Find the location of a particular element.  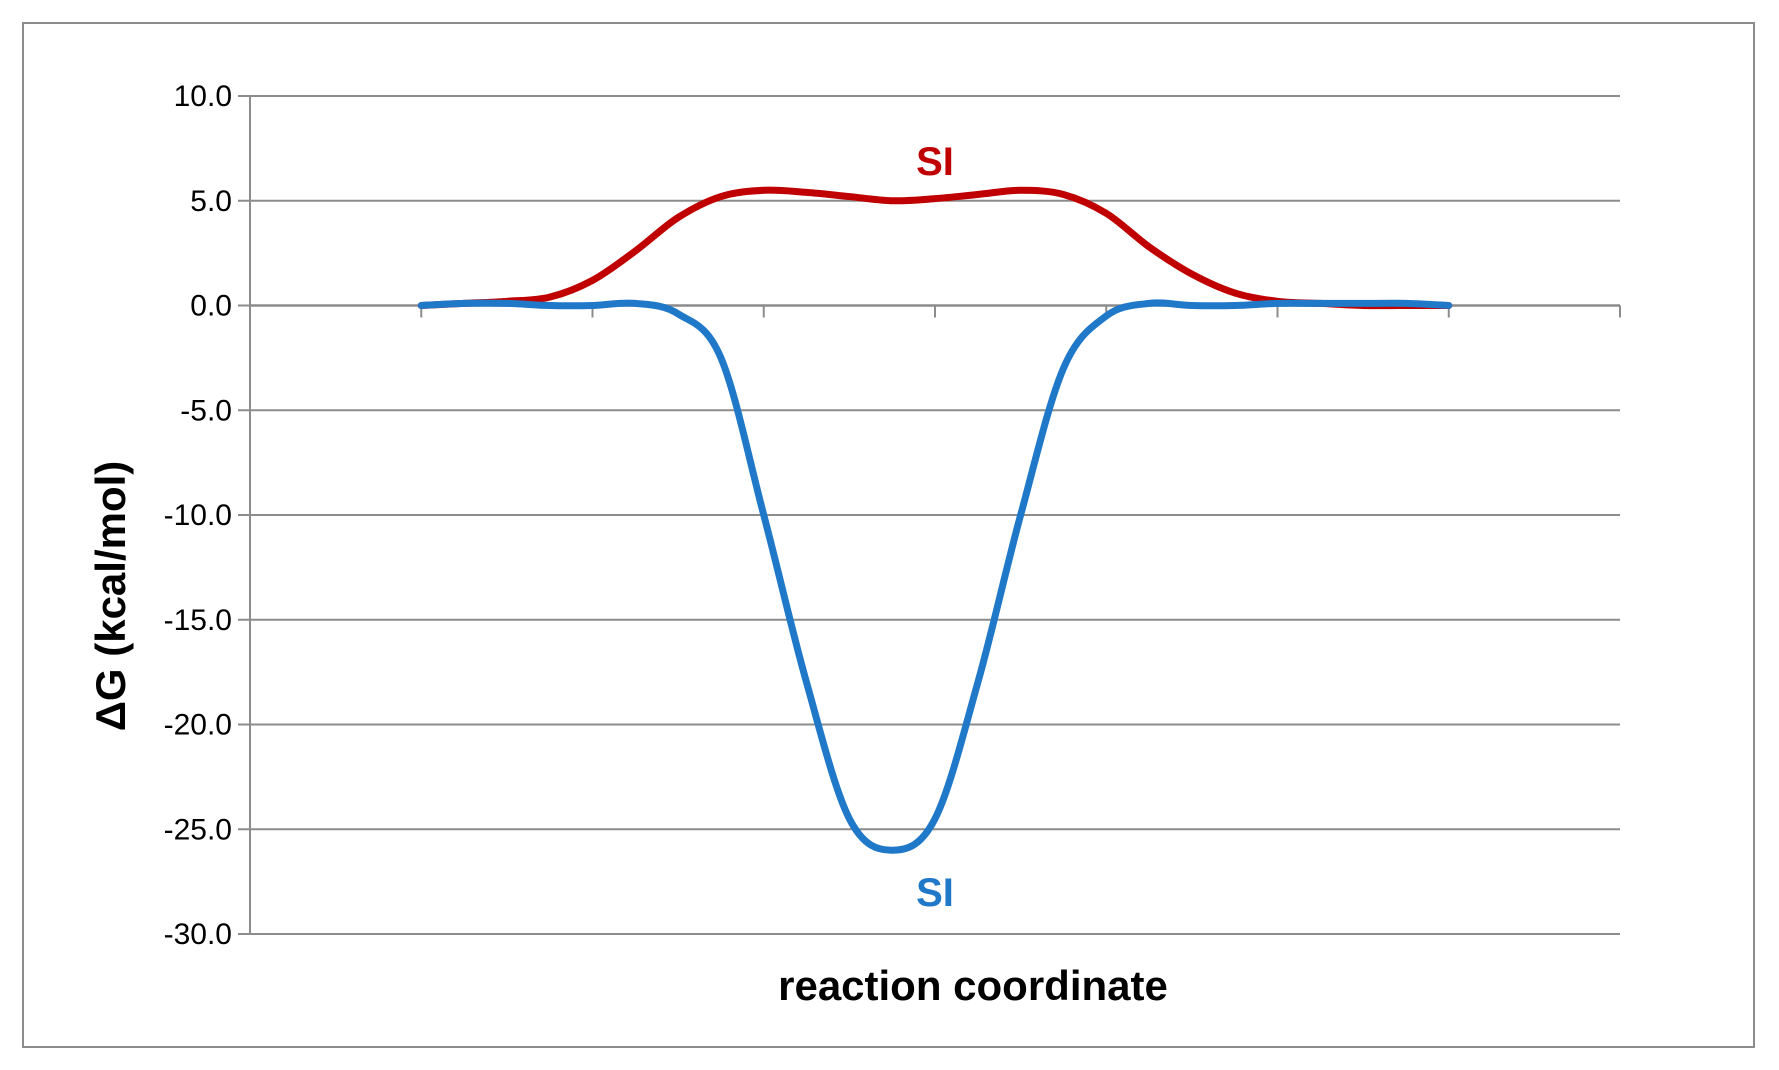

y-tick-label: -10.0 is located at coordinates (198, 515).